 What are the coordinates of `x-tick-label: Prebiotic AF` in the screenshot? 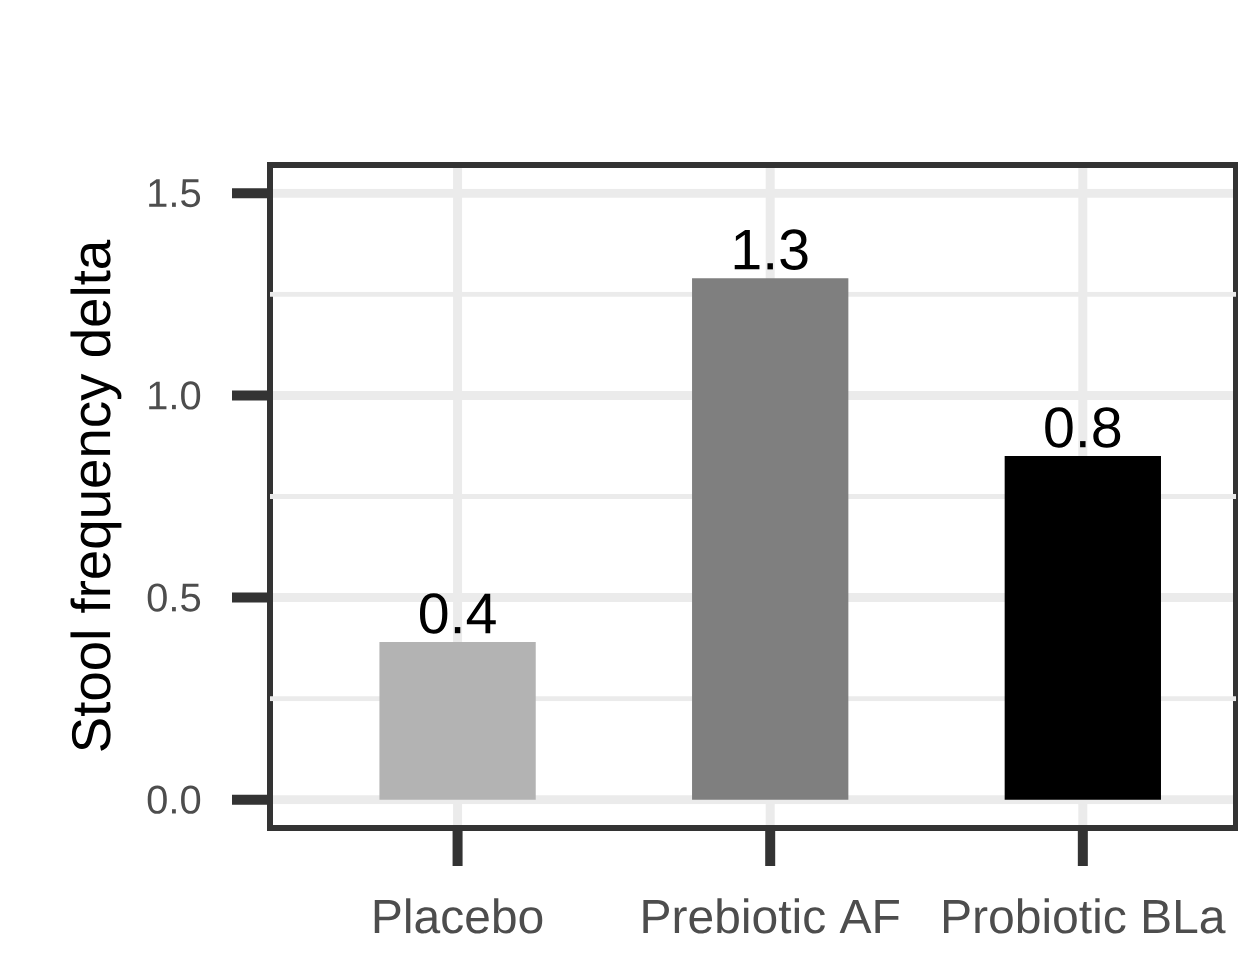 It's located at (771, 916).